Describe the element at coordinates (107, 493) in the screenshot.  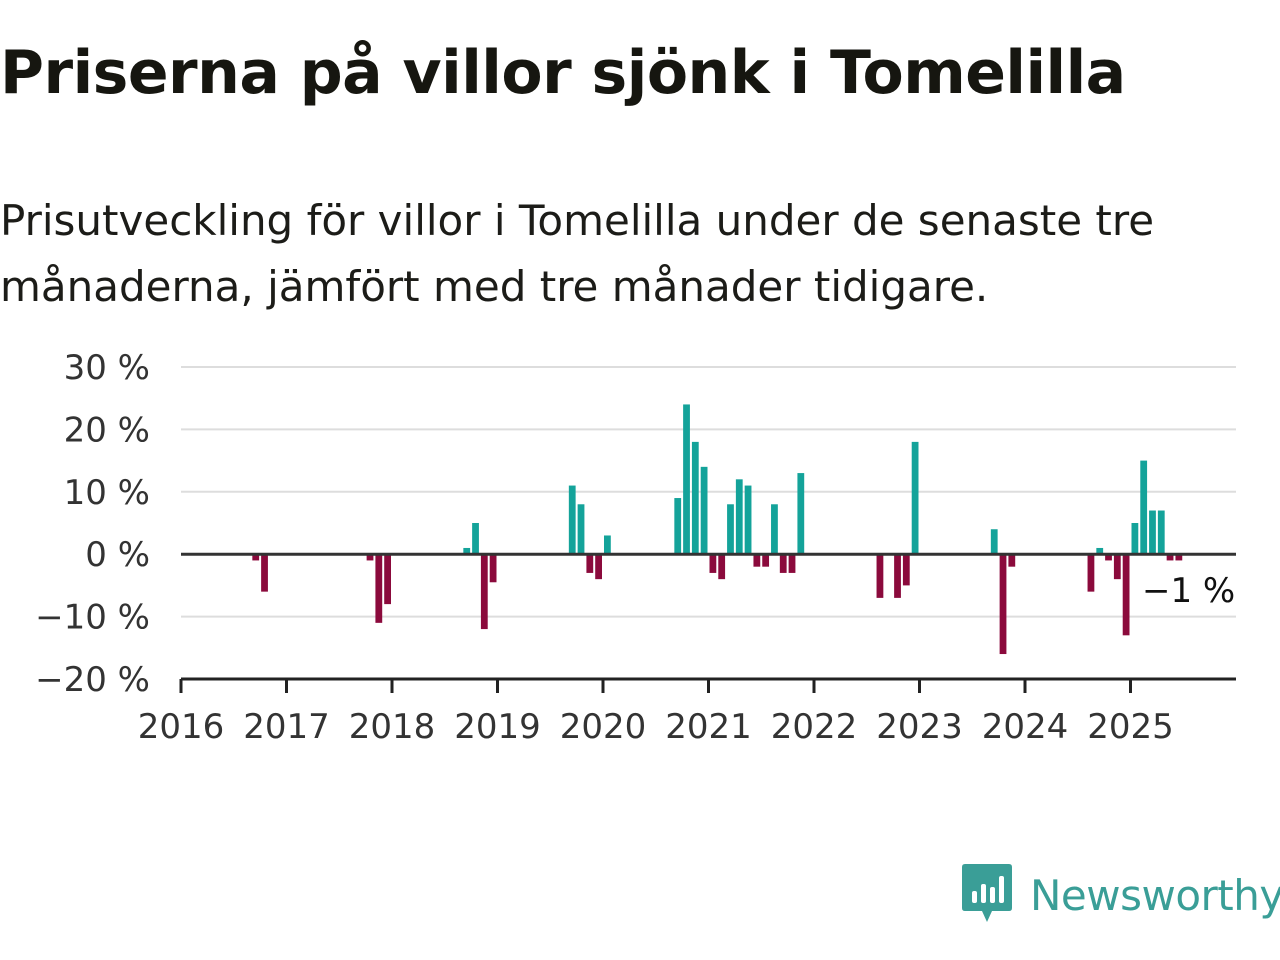
I see `y-tick-label: 10 %` at that location.